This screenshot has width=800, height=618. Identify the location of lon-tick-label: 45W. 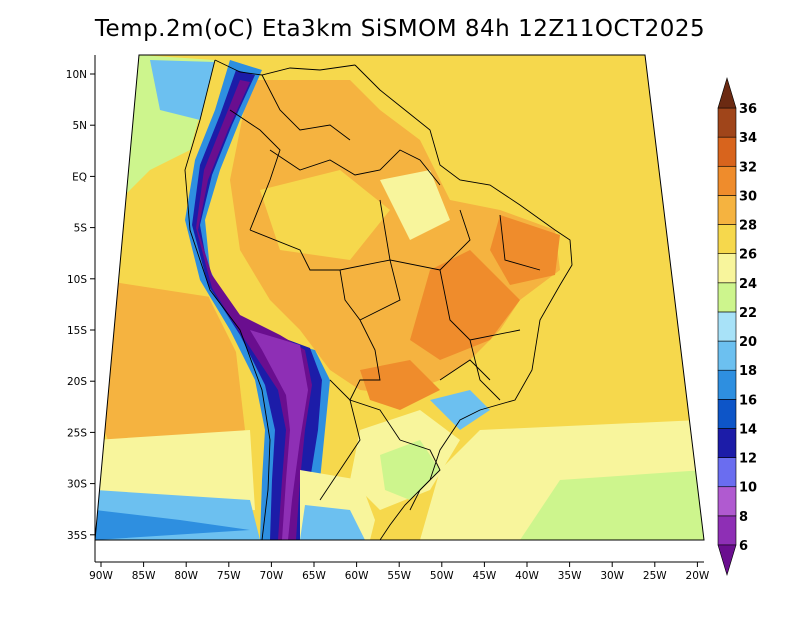
(485, 576).